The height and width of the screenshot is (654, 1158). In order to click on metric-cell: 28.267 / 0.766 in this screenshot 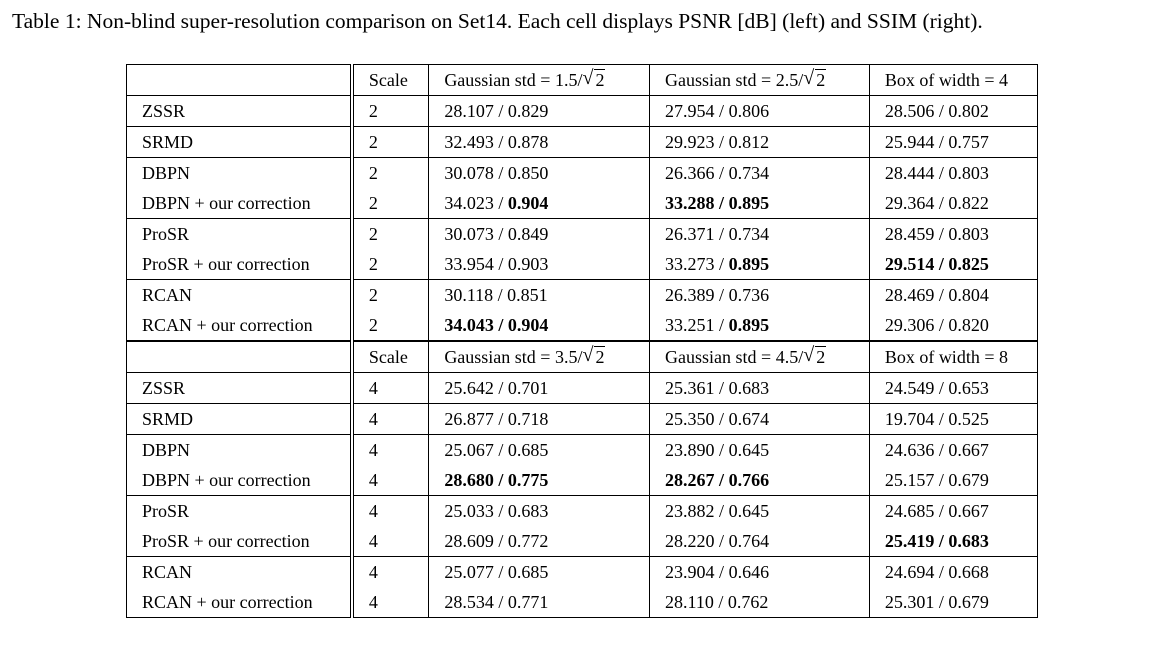, I will do `click(759, 480)`.